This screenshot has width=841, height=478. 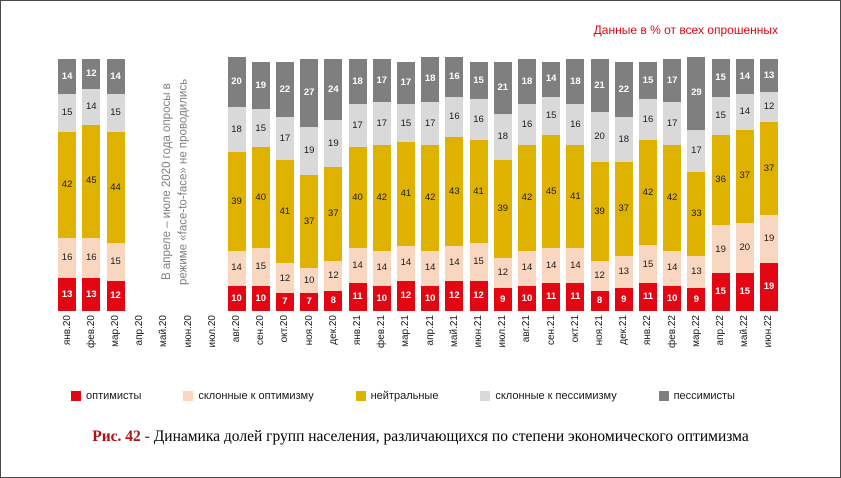 I want to click on bar-stack: 11 14 45 15 14, so click(x=551, y=186).